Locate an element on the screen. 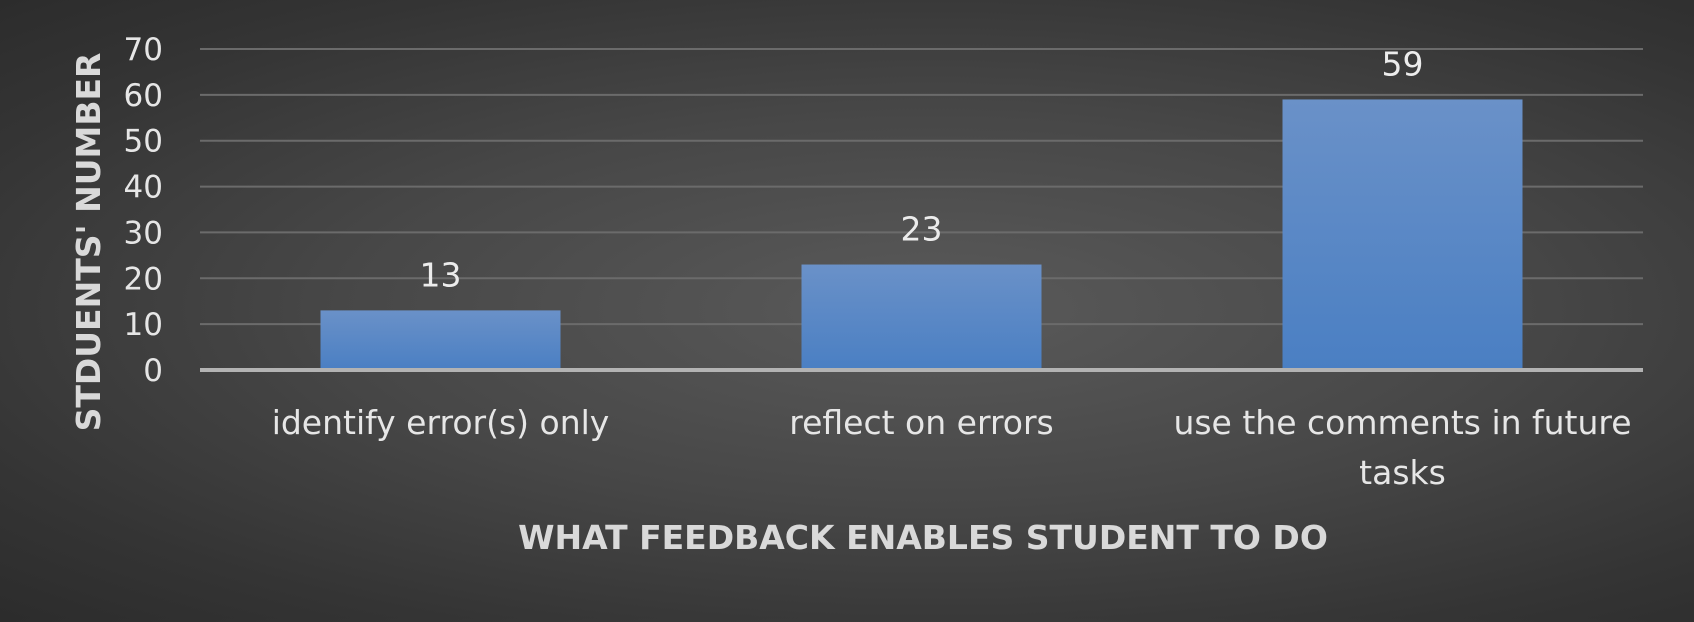 This screenshot has height=622, width=1694. y-tick-label: 60 is located at coordinates (143, 96).